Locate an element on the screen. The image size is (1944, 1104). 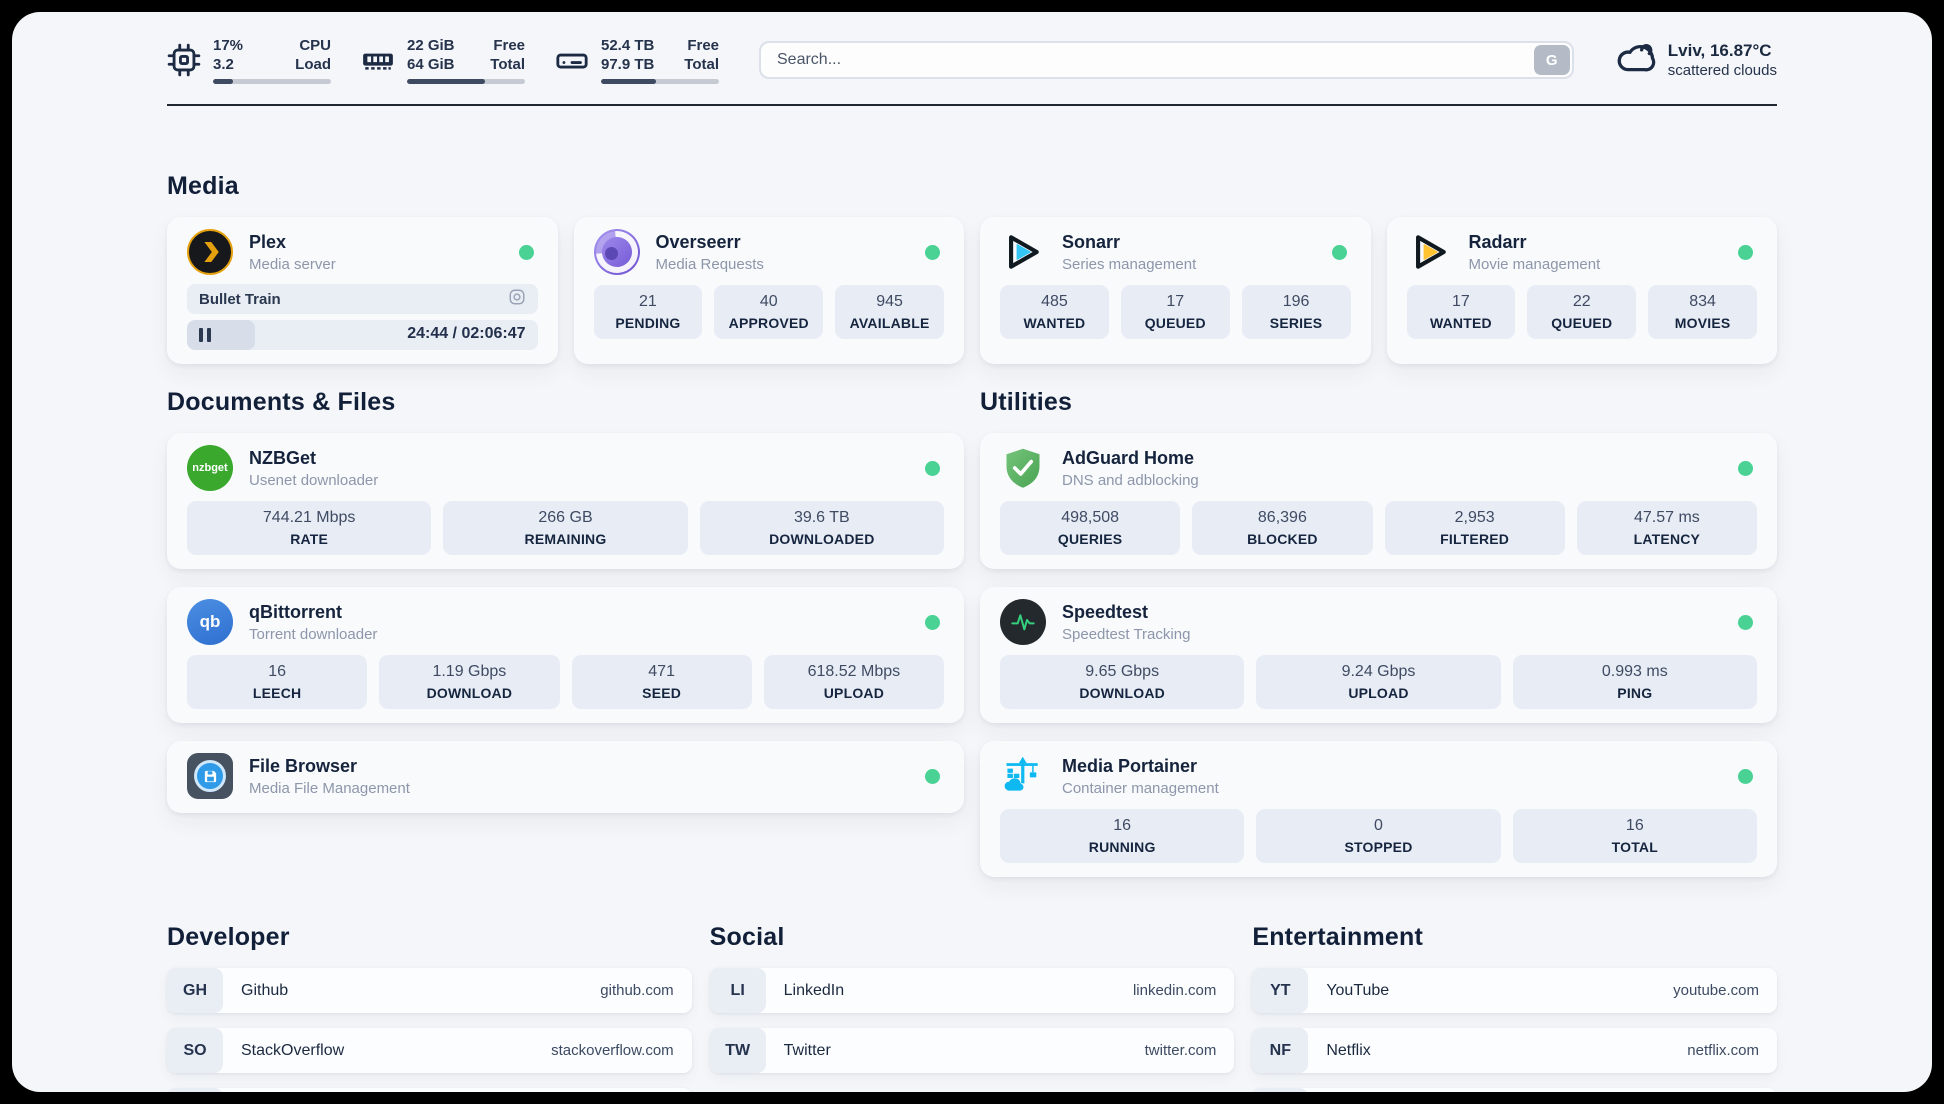
cpu-label-2: Load is located at coordinates (313, 64).